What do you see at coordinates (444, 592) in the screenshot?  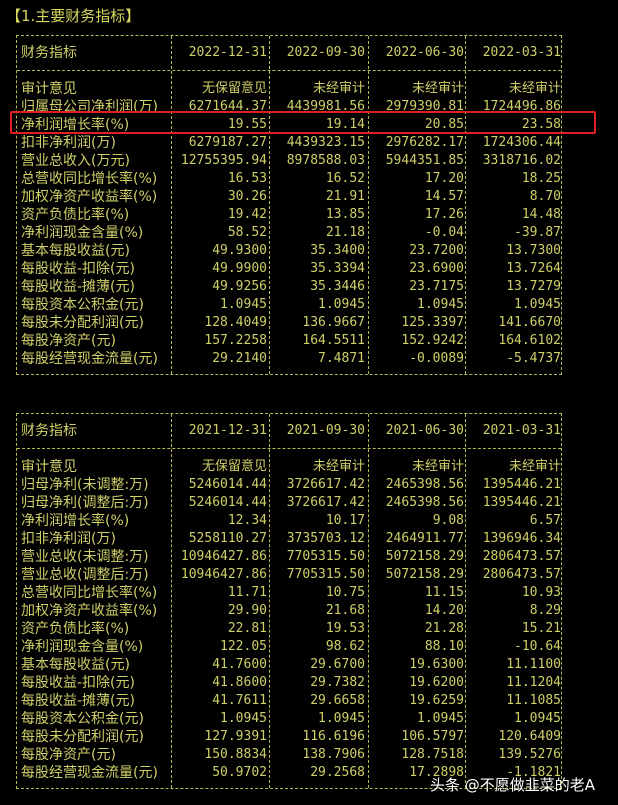 I see `cell-value: 11.15` at bounding box center [444, 592].